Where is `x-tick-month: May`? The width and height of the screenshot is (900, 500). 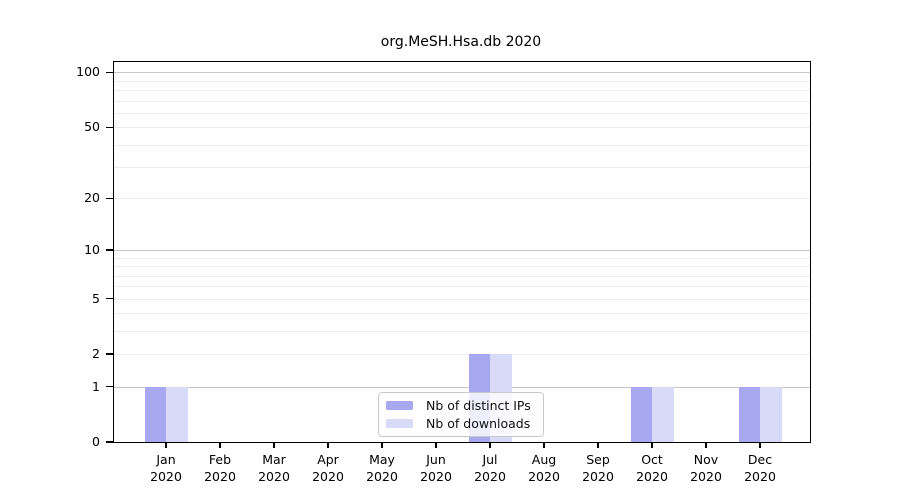
x-tick-month: May is located at coordinates (382, 459).